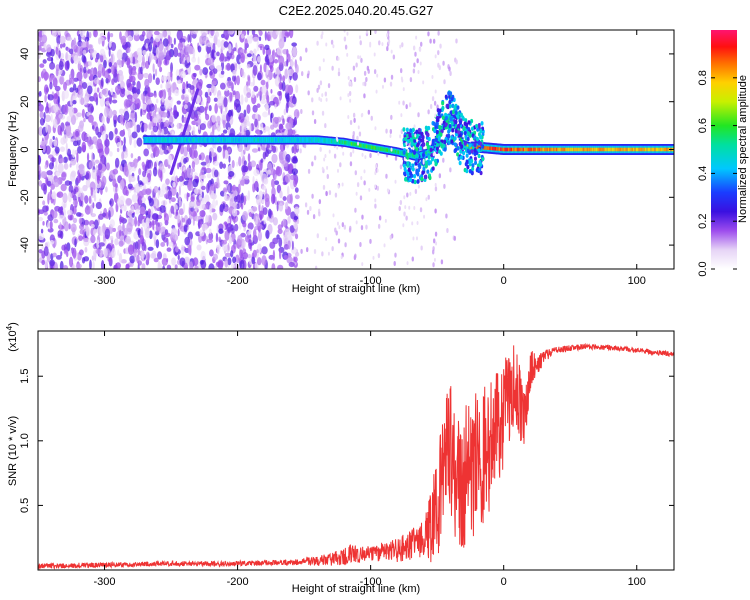 The width and height of the screenshot is (750, 600). What do you see at coordinates (356, 589) in the screenshot?
I see `snr-x-axis-label: Height of straight line (km)` at bounding box center [356, 589].